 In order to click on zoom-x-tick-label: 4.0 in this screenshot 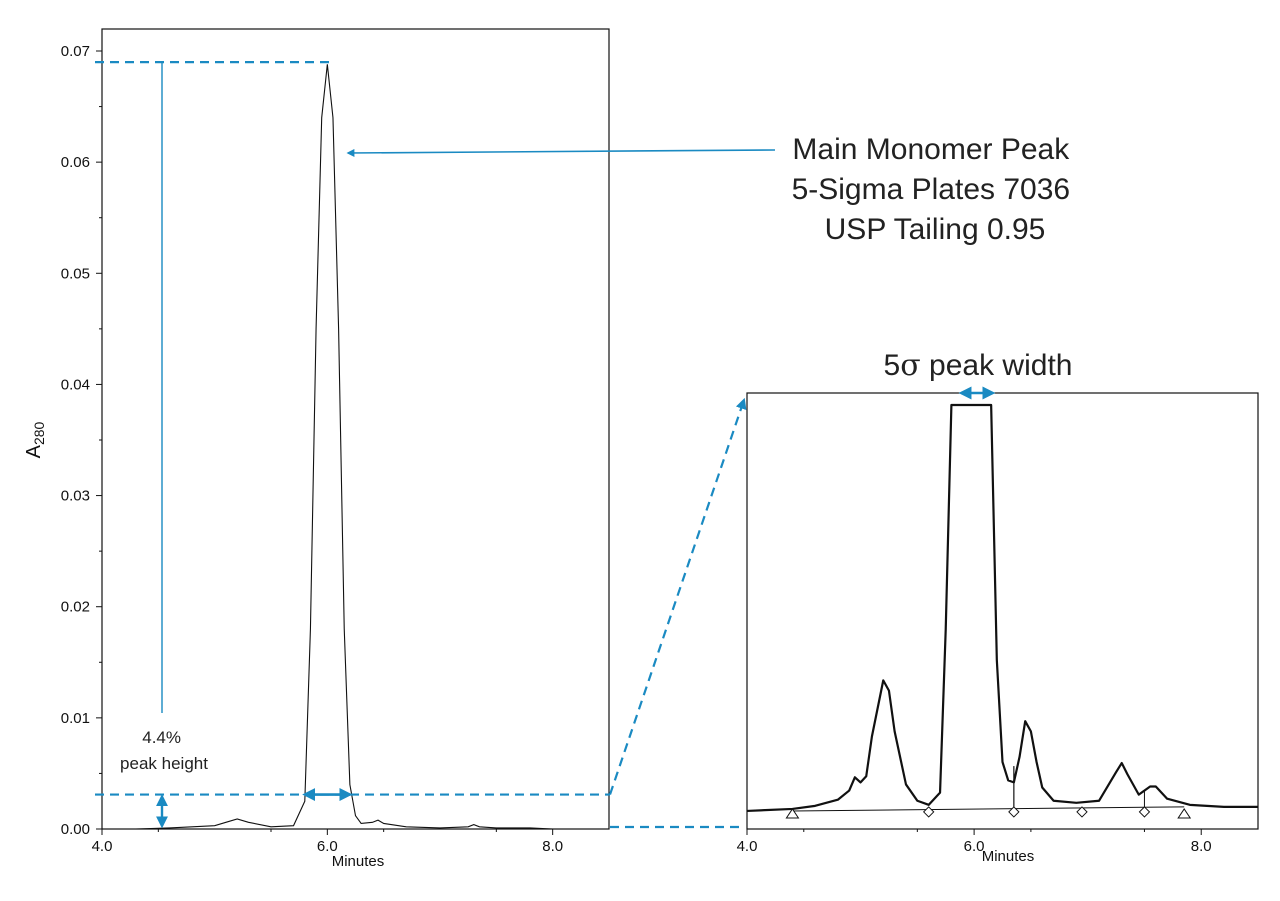, I will do `click(747, 846)`.